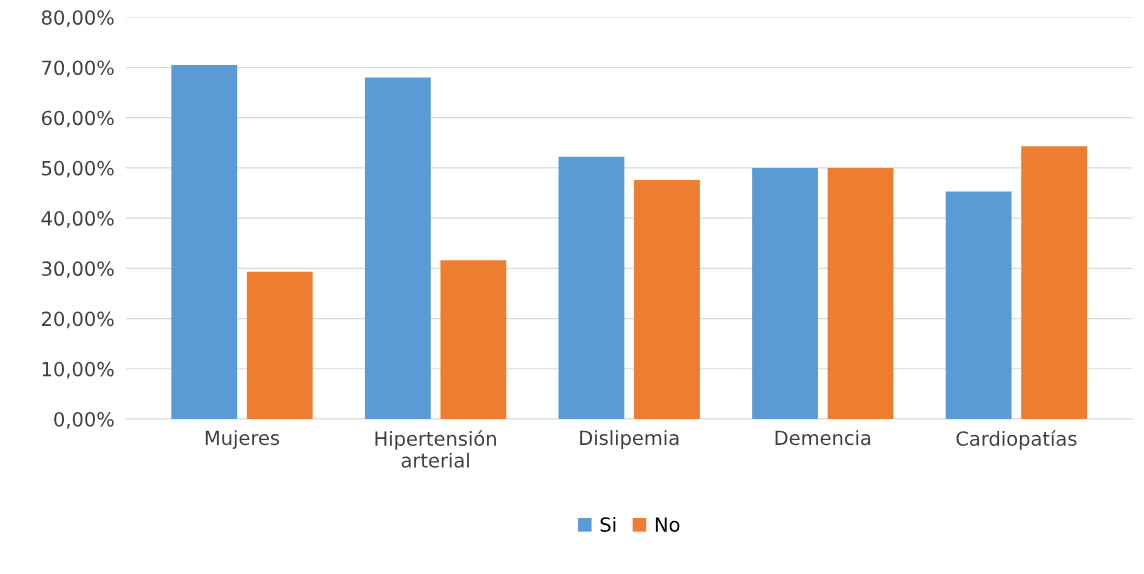 This screenshot has height=574, width=1144. Describe the element at coordinates (78, 69) in the screenshot. I see `y-tick-label: 70,00%` at that location.